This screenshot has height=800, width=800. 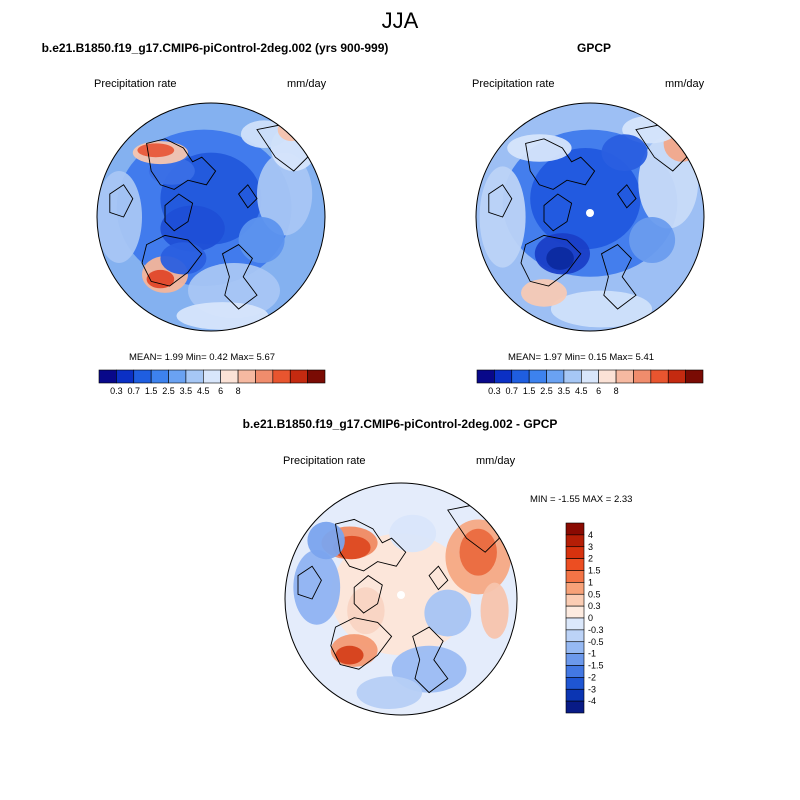 I want to click on diff-panel-units-label: mm/day, so click(x=496, y=461).